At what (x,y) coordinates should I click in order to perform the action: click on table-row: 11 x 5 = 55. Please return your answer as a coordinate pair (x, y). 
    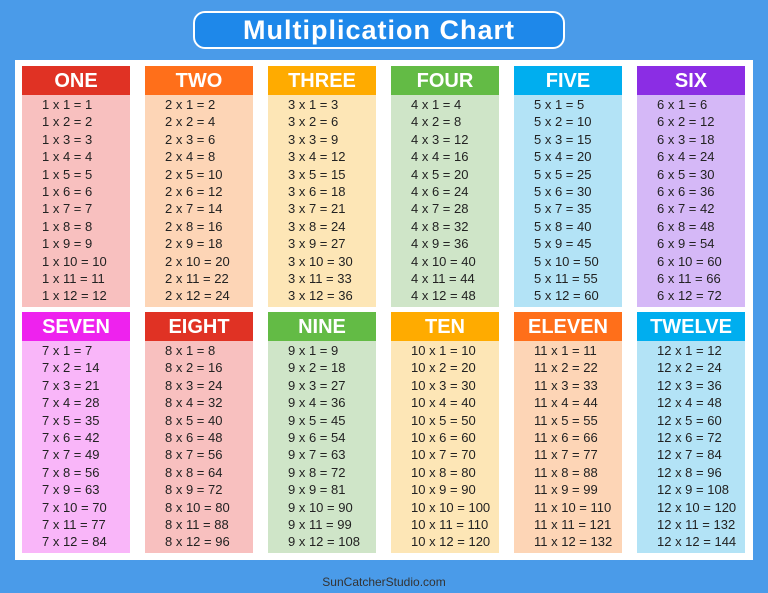
    Looking at the image, I should click on (566, 420).